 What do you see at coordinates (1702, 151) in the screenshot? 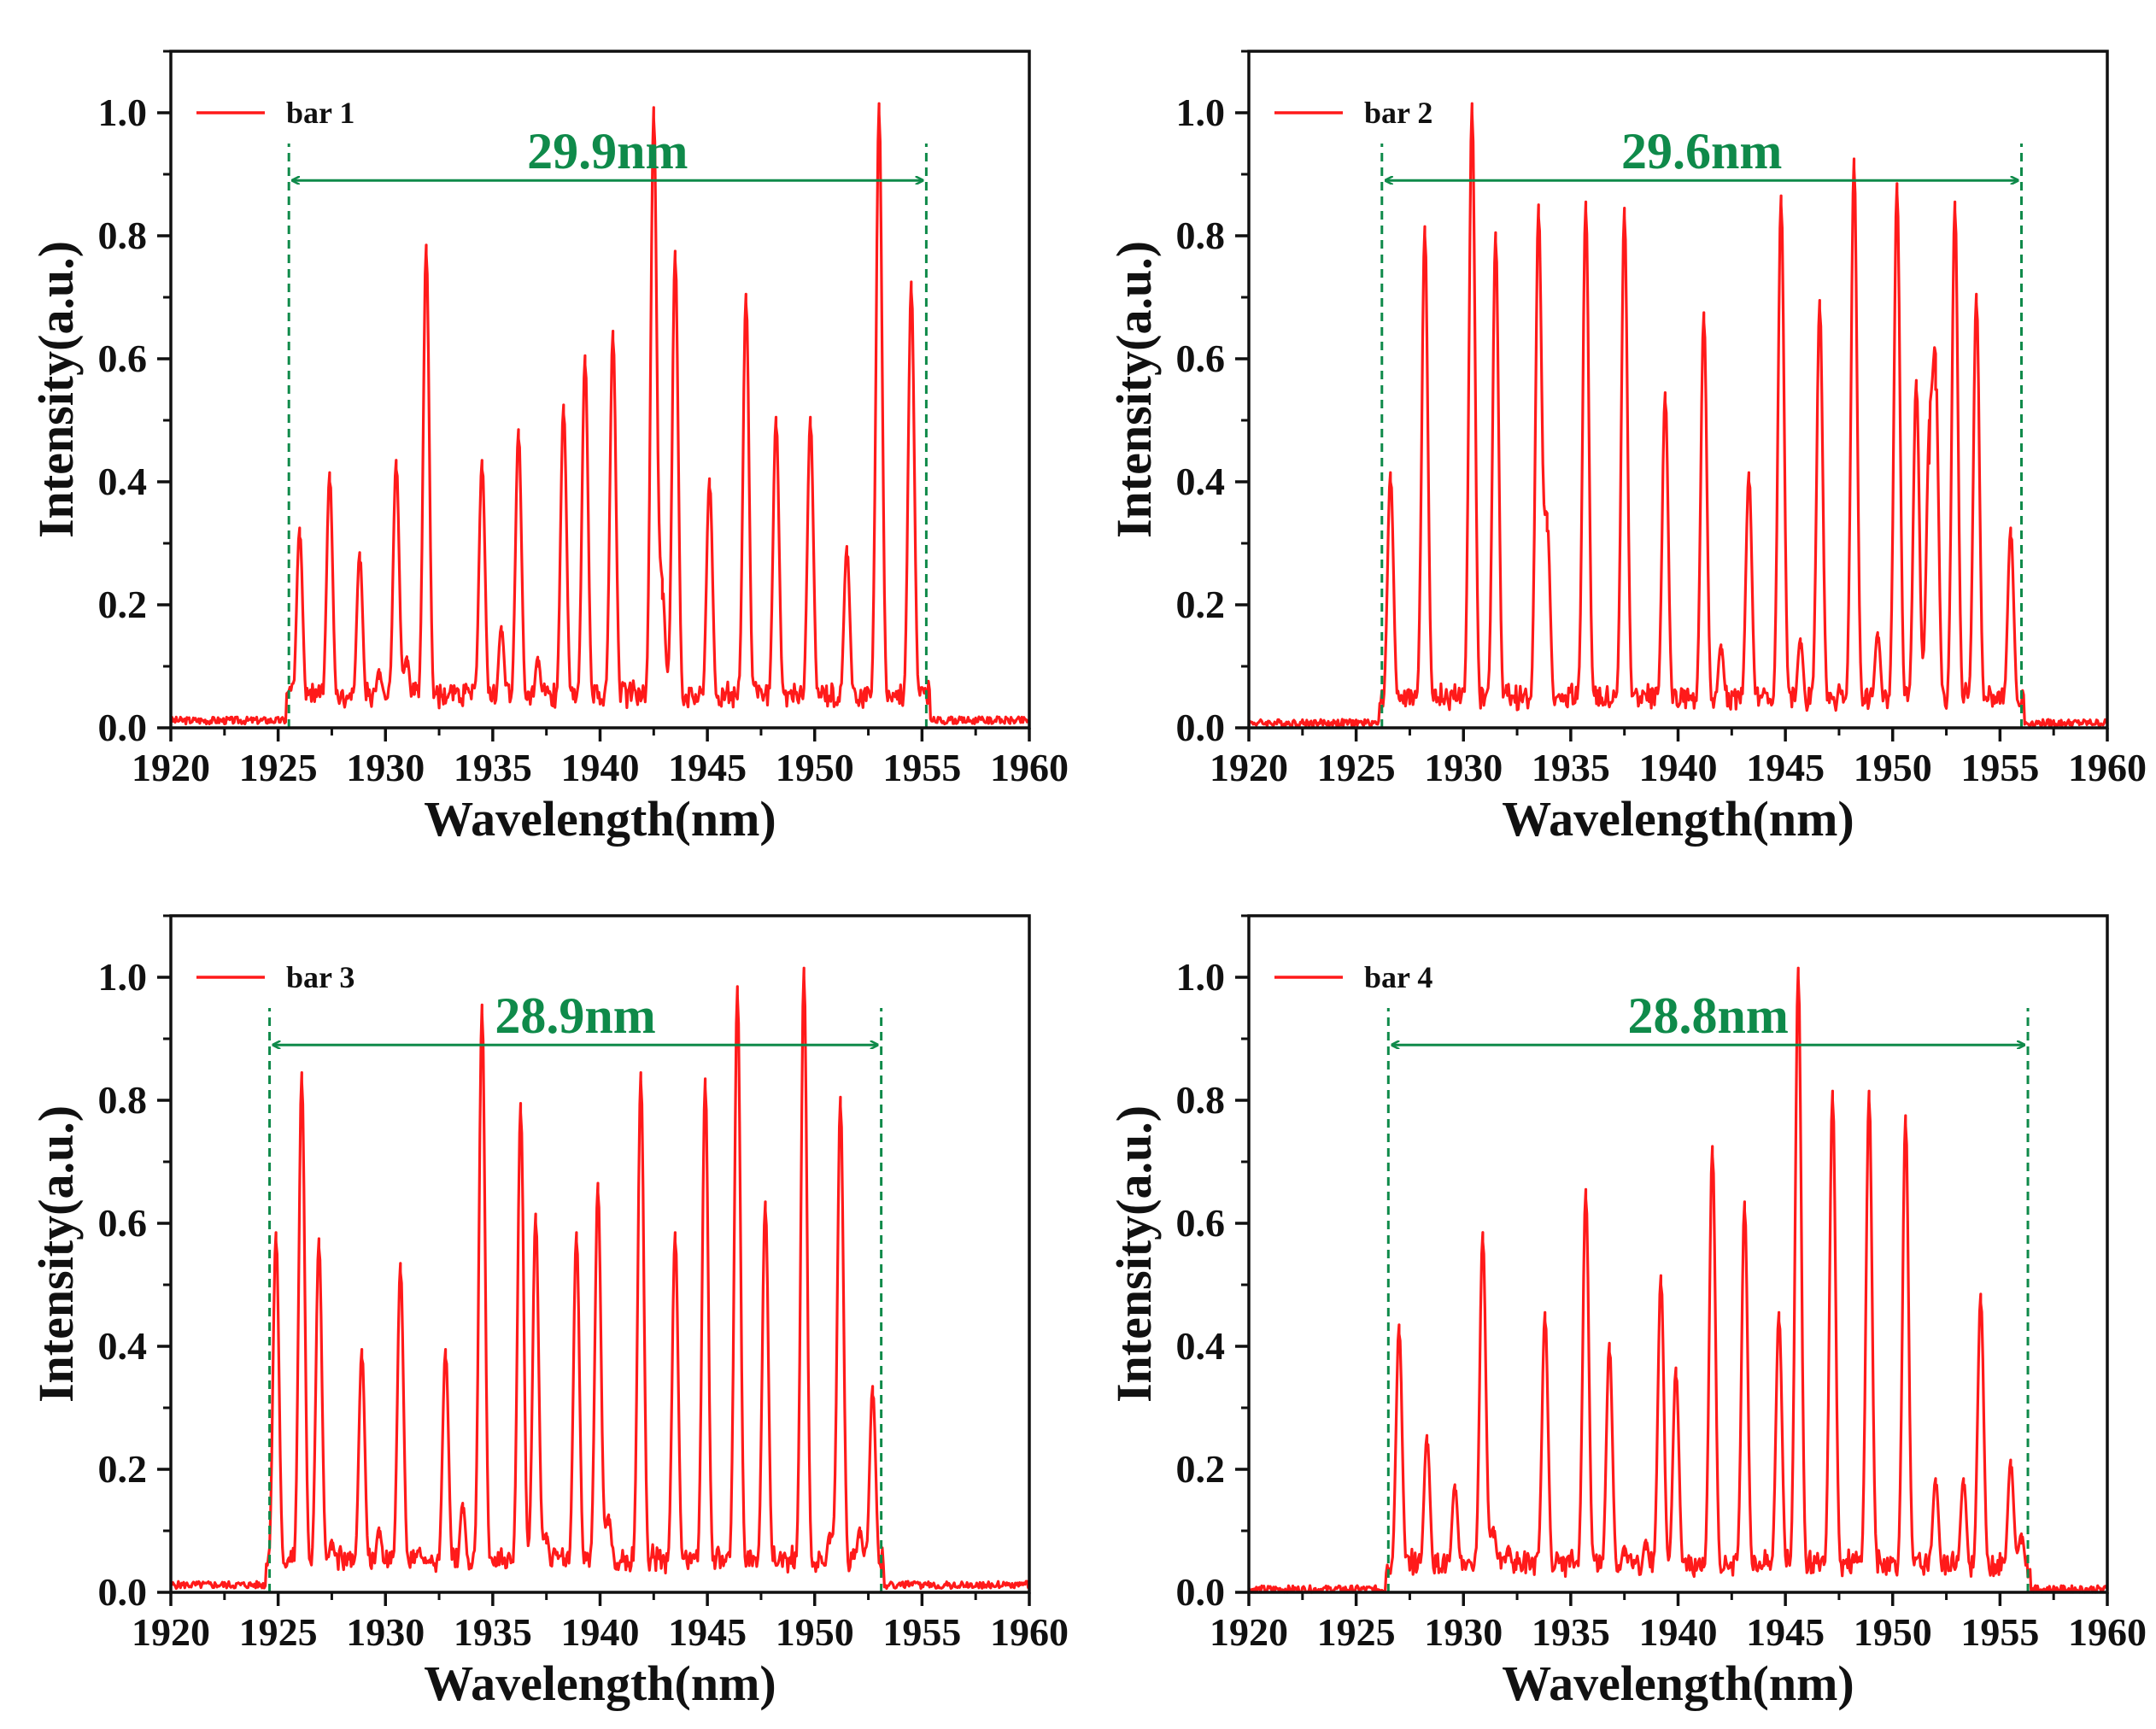
I see `bandwidth-label: 29.6nm` at bounding box center [1702, 151].